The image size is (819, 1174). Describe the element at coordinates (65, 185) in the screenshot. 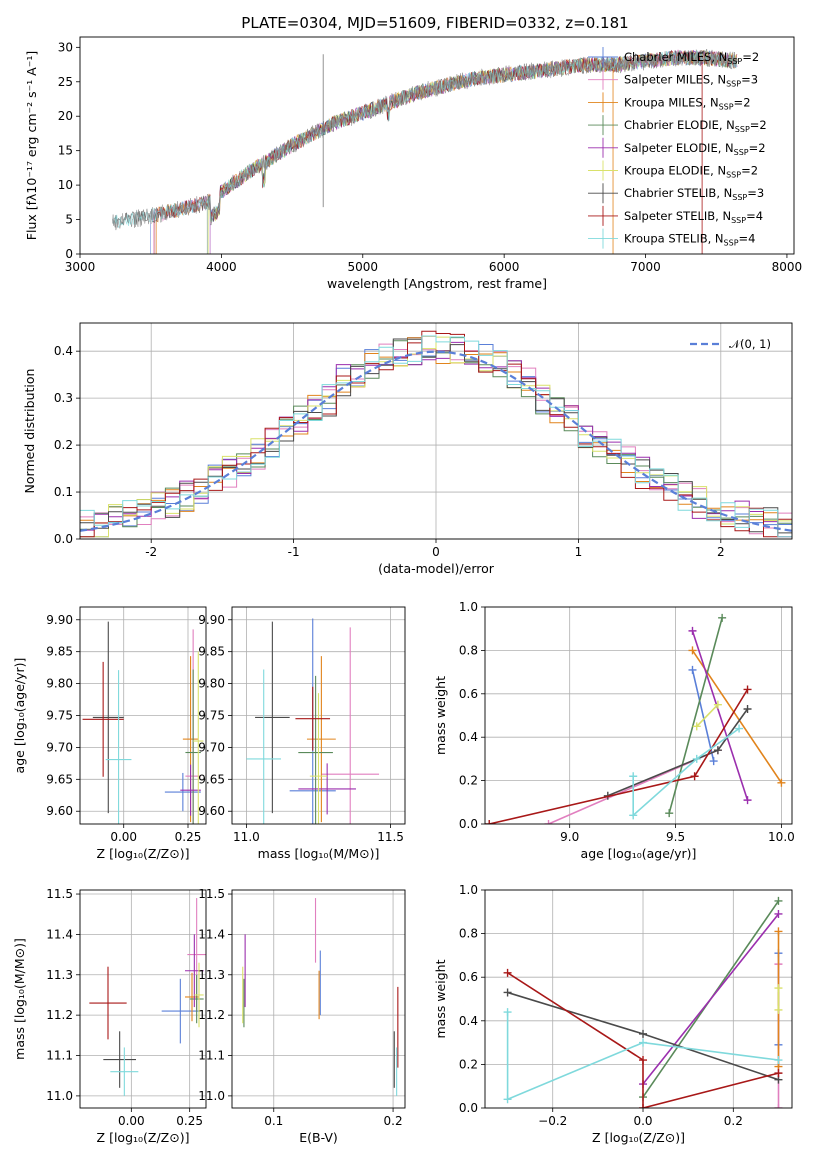

I see `y-tick-label: 10` at that location.